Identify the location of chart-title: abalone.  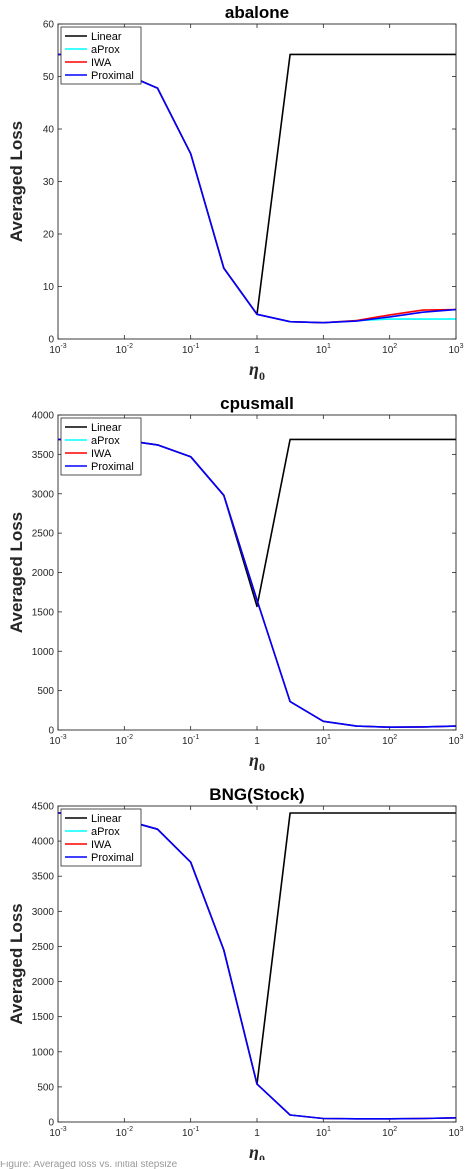
(257, 12).